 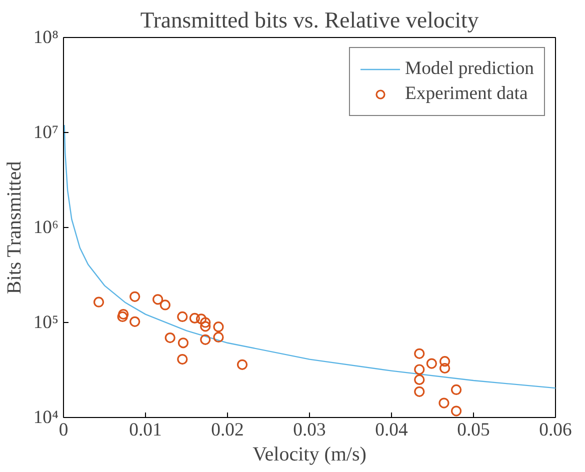 I want to click on x-tick-label: 0.03, so click(x=309, y=430).